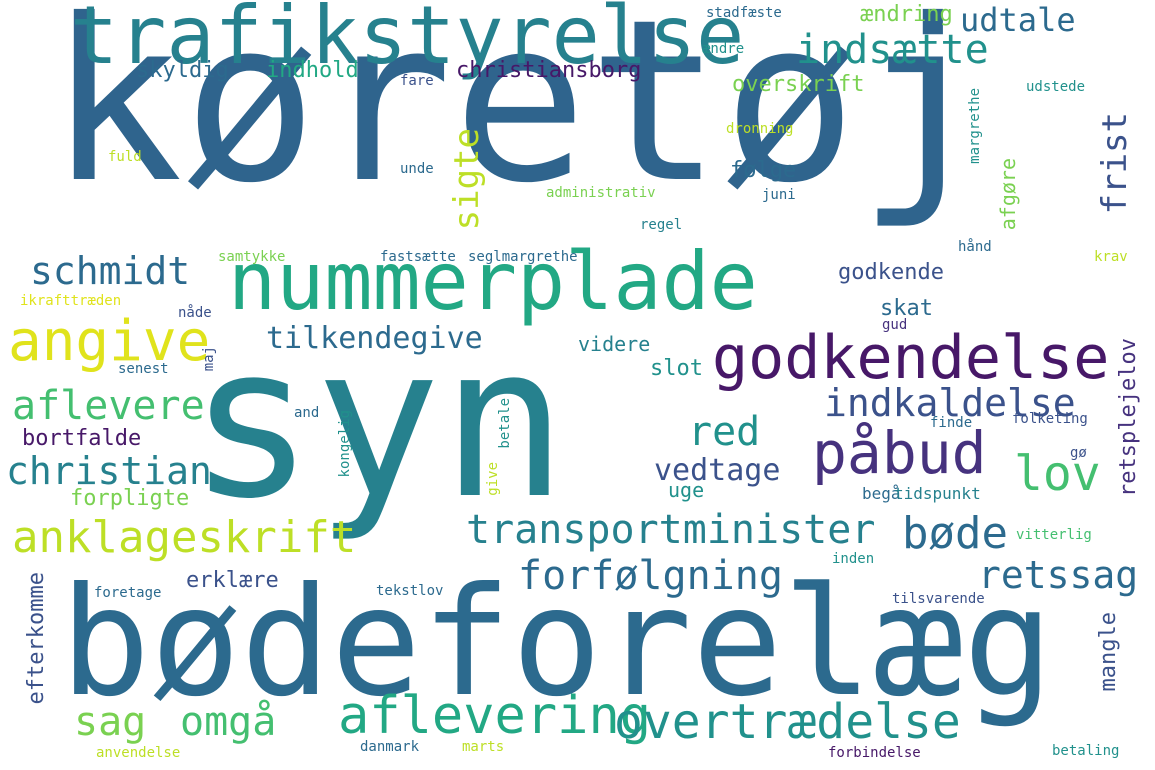 The image size is (1155, 770). Describe the element at coordinates (130, 498) in the screenshot. I see `word-forpligte: forpligte` at that location.